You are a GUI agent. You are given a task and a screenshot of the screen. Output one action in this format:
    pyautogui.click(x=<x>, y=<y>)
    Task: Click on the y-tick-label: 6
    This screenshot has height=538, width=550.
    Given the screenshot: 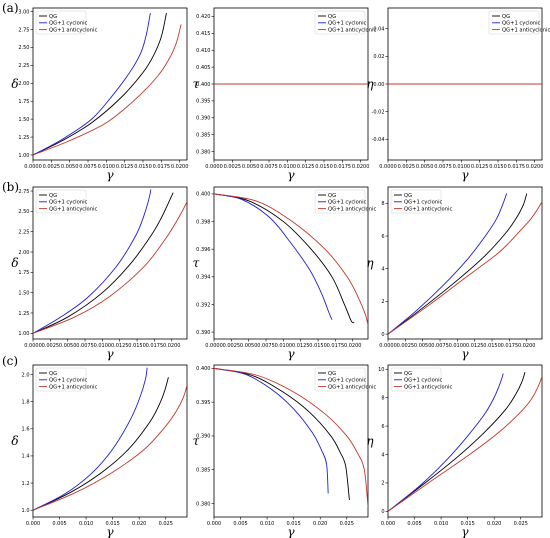 What is the action you would take?
    pyautogui.click(x=382, y=427)
    